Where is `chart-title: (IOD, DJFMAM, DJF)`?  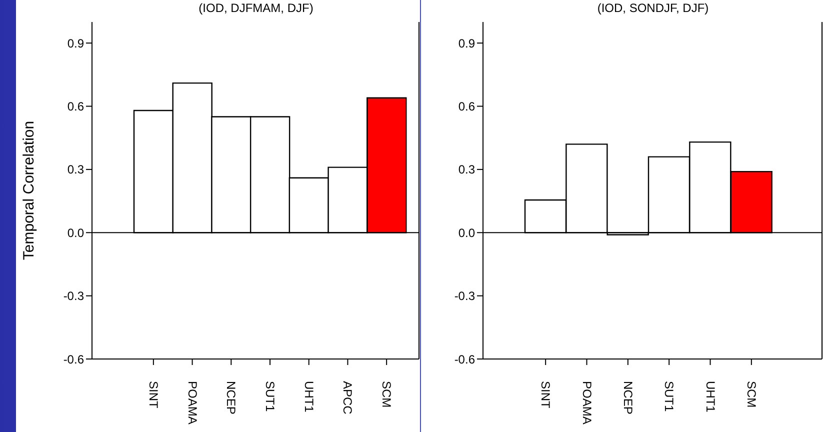 chart-title: (IOD, DJFMAM, DJF) is located at coordinates (256, 8).